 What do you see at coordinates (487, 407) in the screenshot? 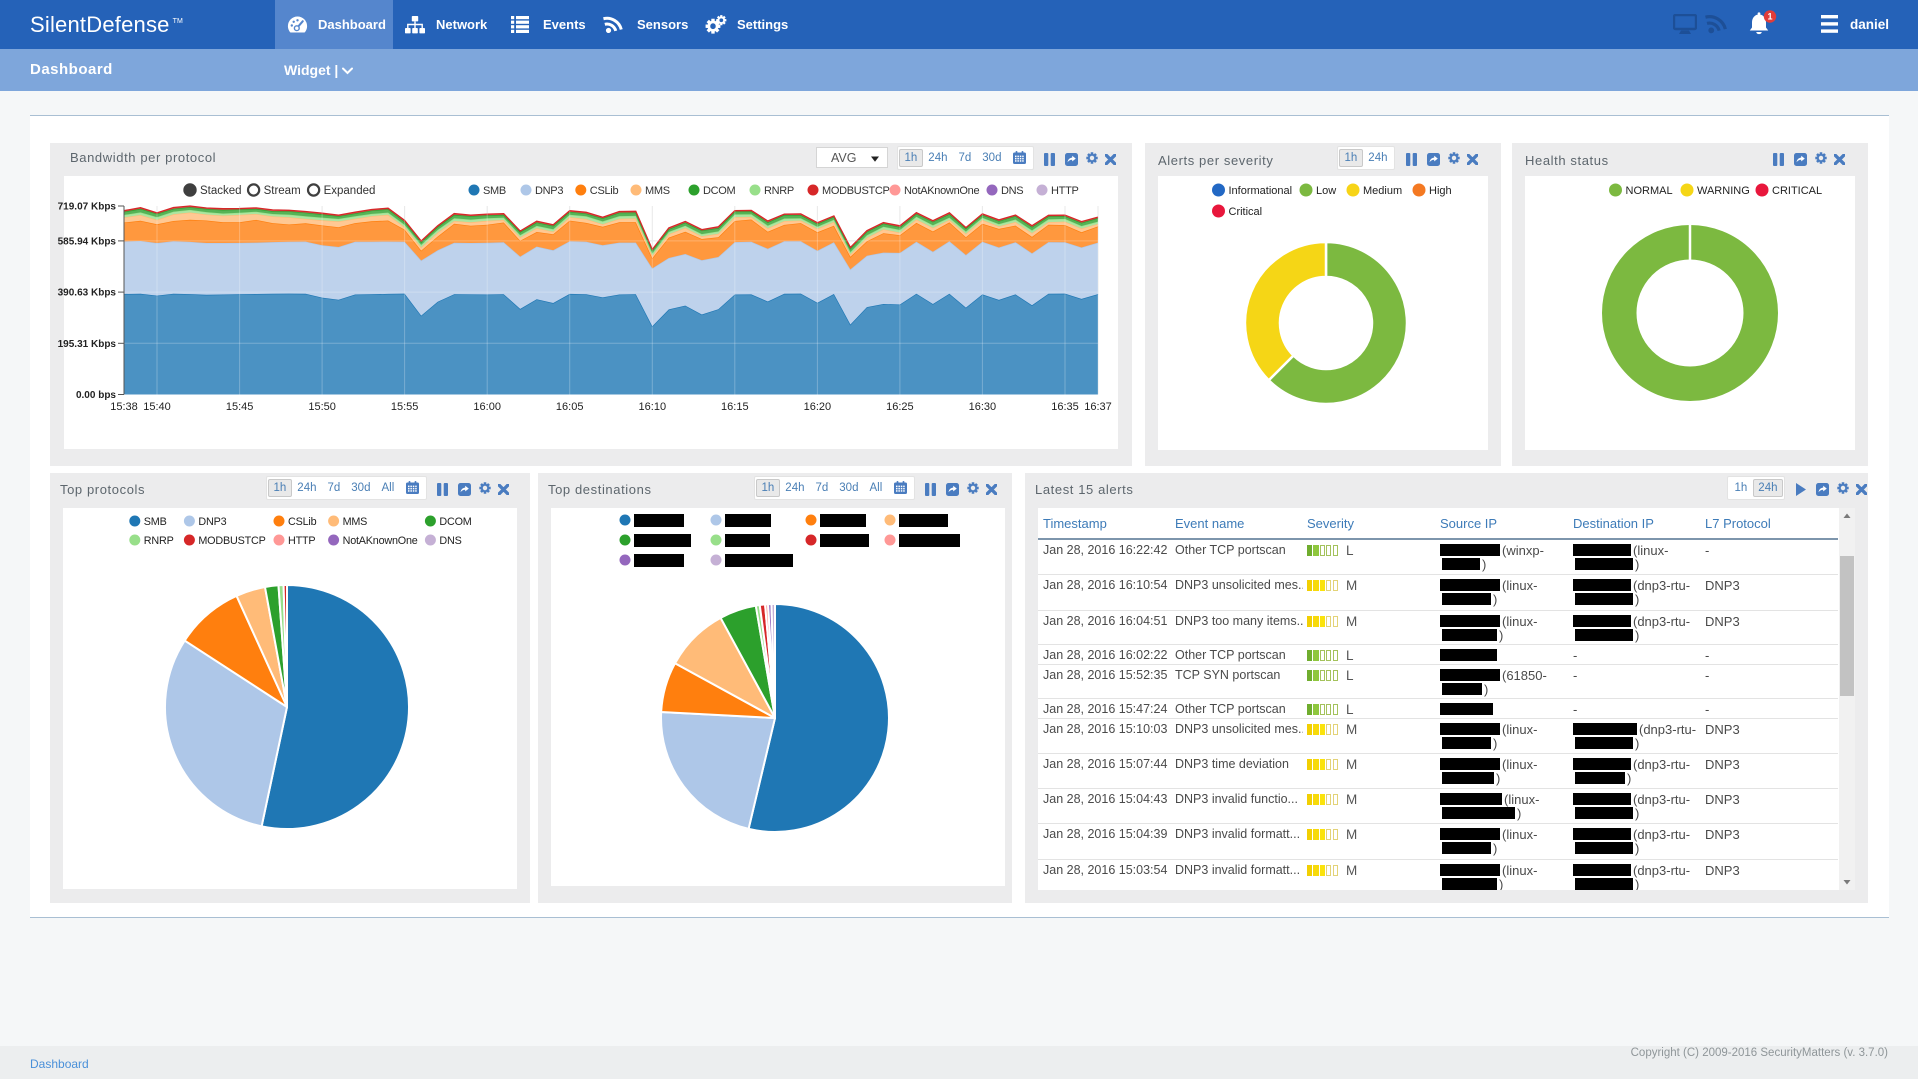
I see `svg-text: 16:00` at bounding box center [487, 407].